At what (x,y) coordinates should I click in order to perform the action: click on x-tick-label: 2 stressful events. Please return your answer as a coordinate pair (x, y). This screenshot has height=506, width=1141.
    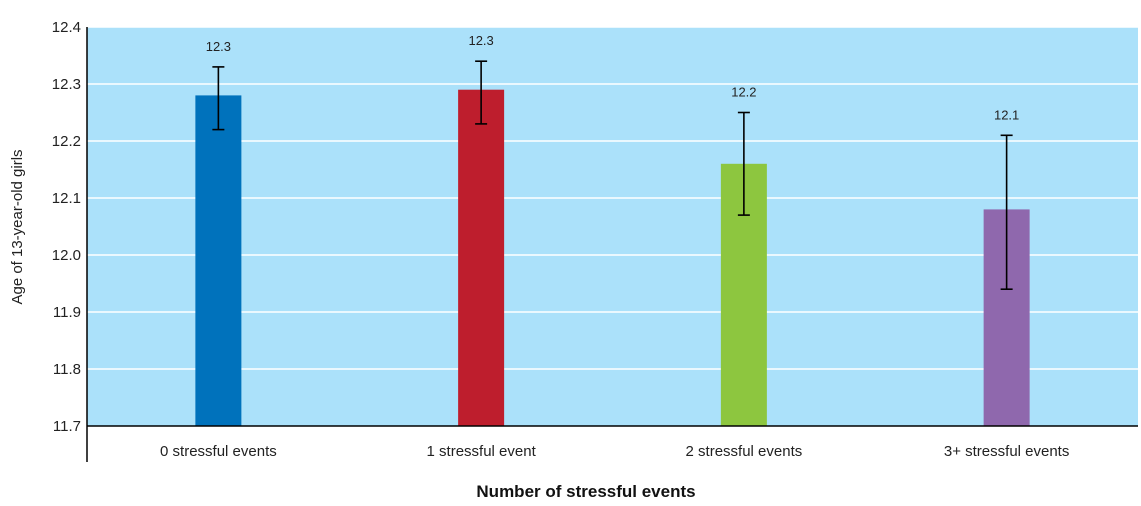
    Looking at the image, I should click on (744, 451).